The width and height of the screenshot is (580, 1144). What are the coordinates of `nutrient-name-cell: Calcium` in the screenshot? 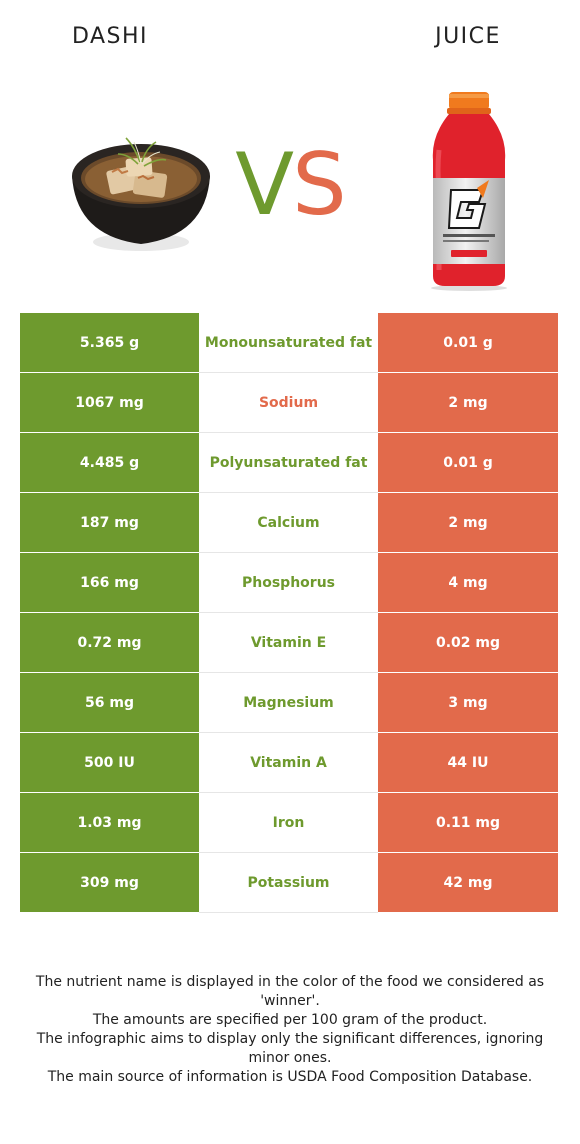 It's located at (288, 523).